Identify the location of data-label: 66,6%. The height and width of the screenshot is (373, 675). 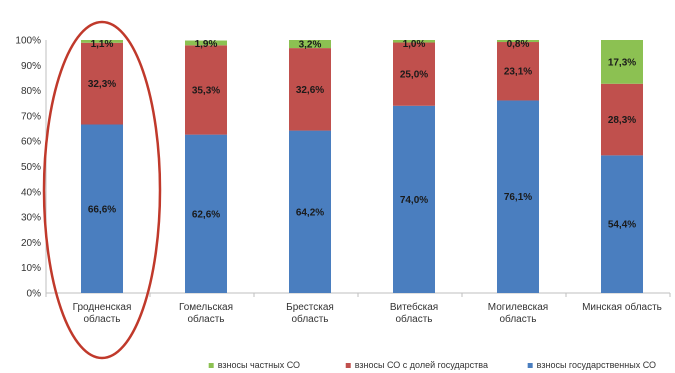
(102, 209).